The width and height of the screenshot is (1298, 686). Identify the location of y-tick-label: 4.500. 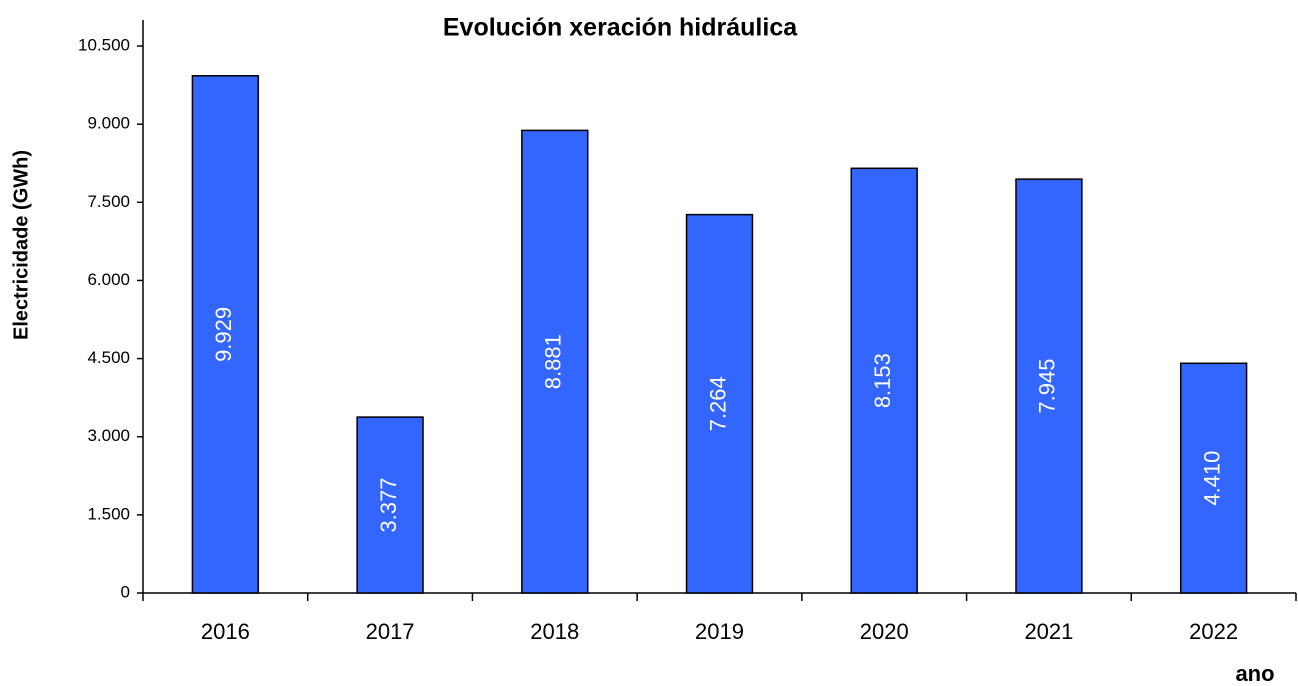
(108, 357).